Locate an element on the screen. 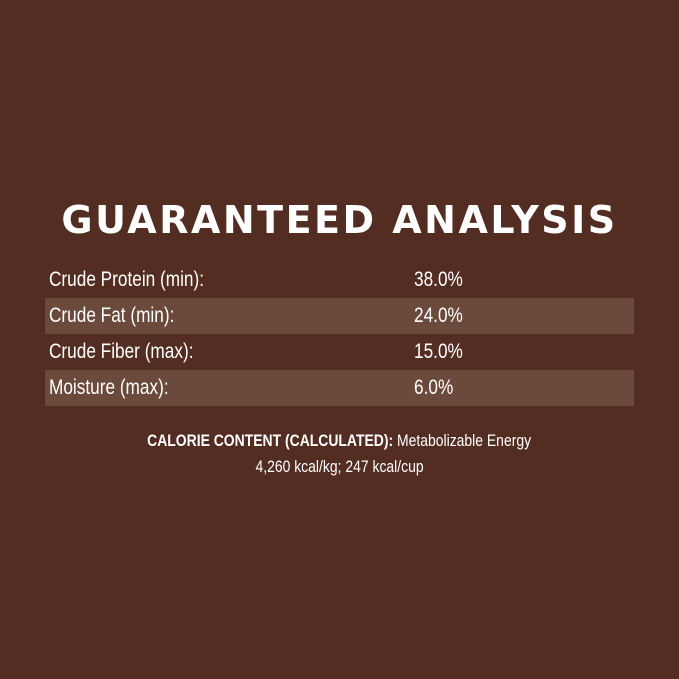 Image resolution: width=679 pixels, height=679 pixels. calorie-values-line: 4,260 kcal/kg; 247 kcal/cup is located at coordinates (339, 467).